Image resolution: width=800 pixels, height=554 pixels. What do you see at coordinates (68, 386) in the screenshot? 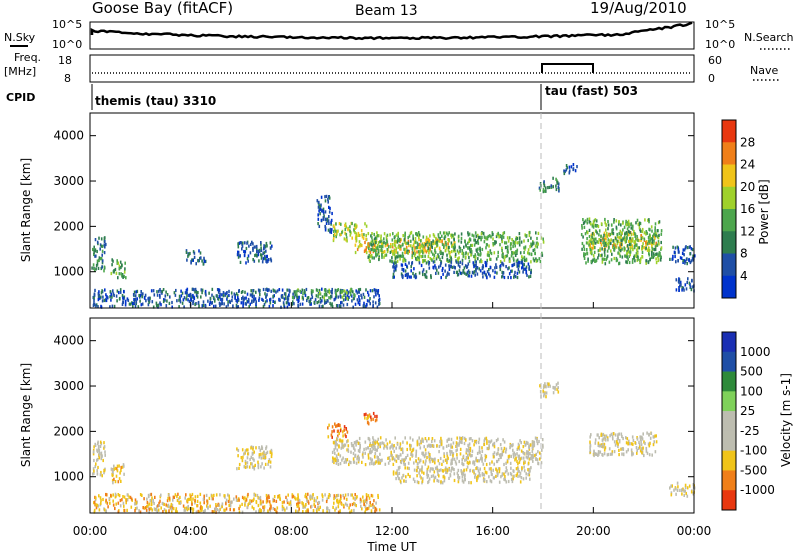
I see `velocity-ytick-label: 3000` at bounding box center [68, 386].